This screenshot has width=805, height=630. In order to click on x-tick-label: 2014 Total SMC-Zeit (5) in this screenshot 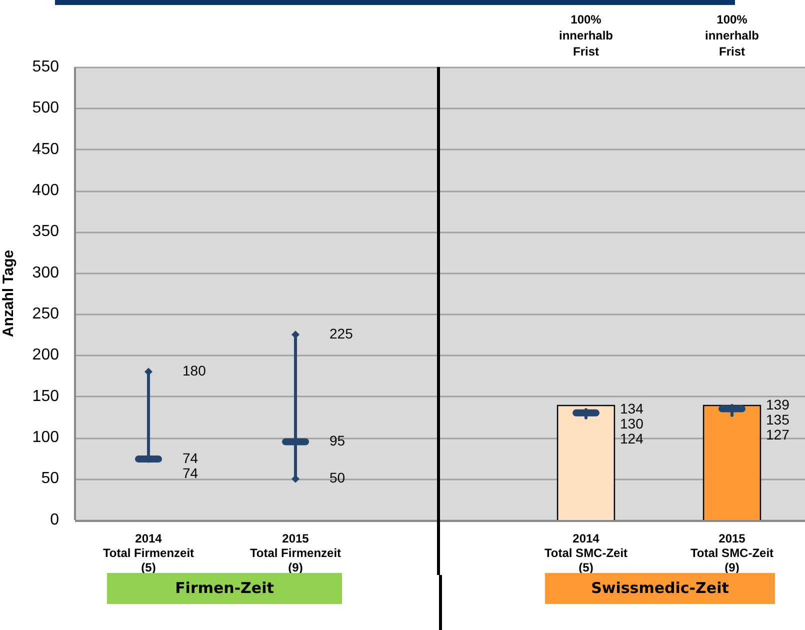, I will do `click(586, 553)`.